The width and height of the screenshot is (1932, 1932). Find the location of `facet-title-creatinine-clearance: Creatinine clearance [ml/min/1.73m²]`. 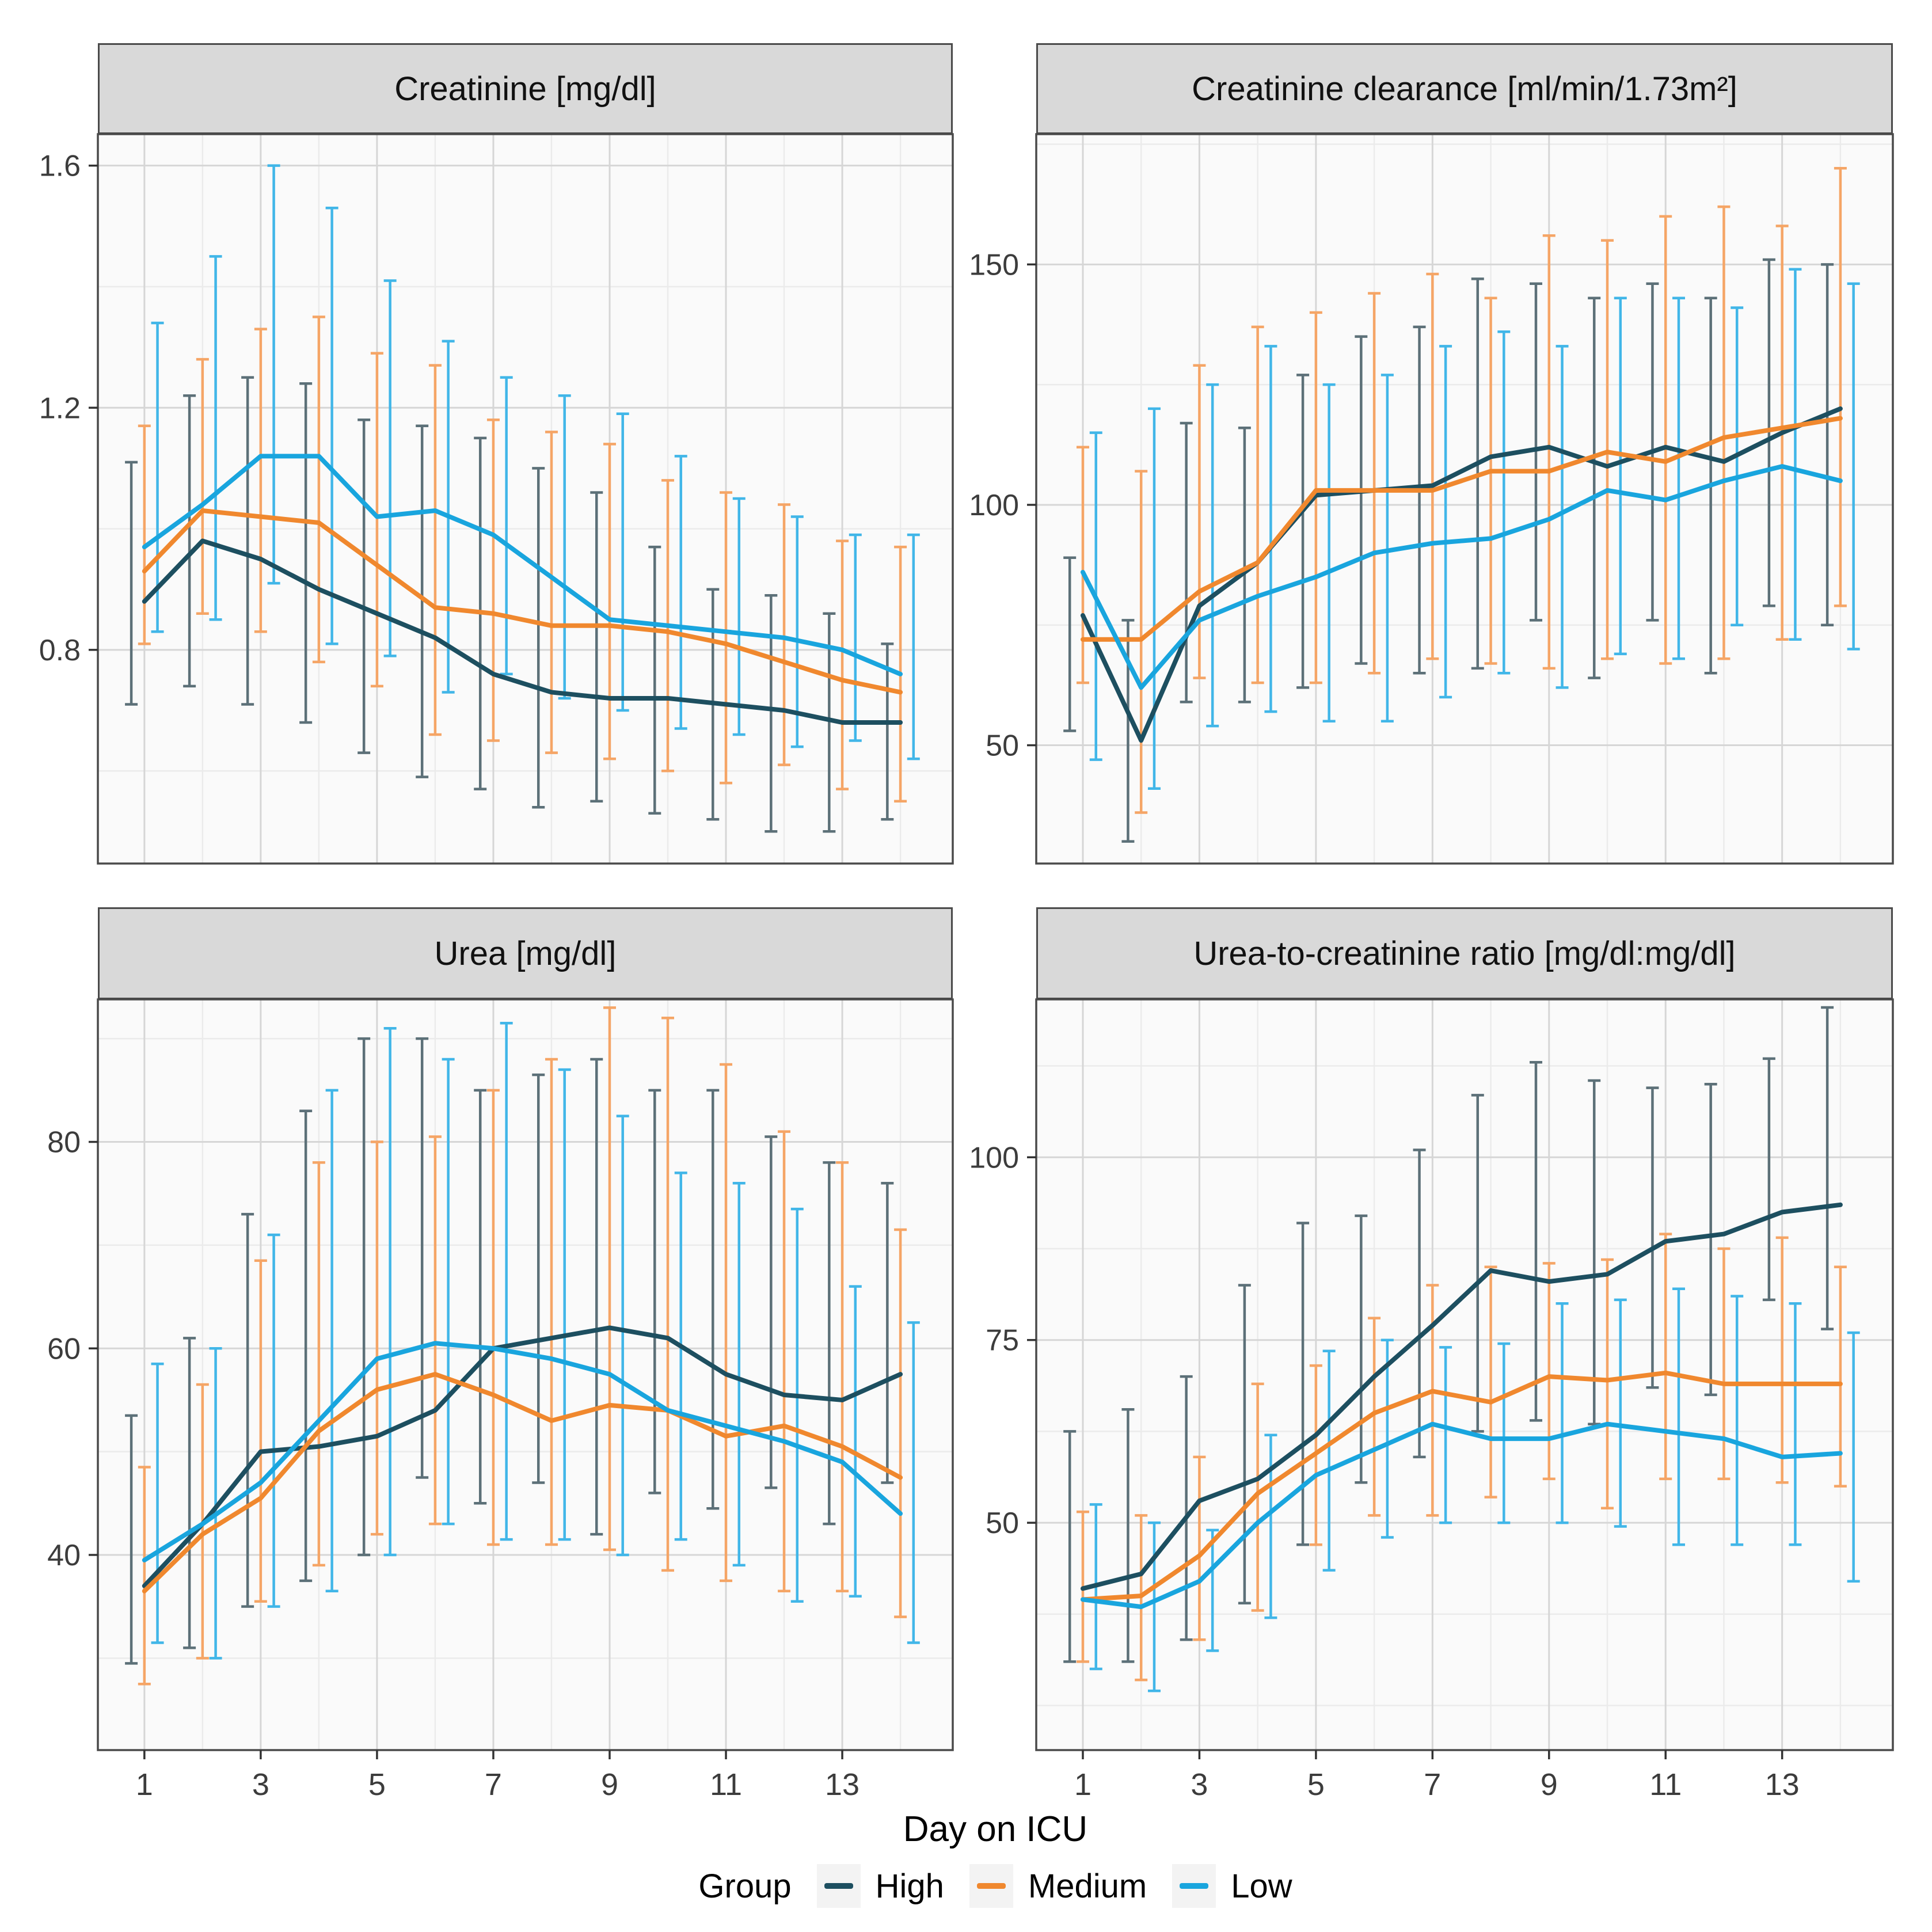

facet-title-creatinine-clearance: Creatinine clearance [ml/min/1.73m²] is located at coordinates (1464, 89).